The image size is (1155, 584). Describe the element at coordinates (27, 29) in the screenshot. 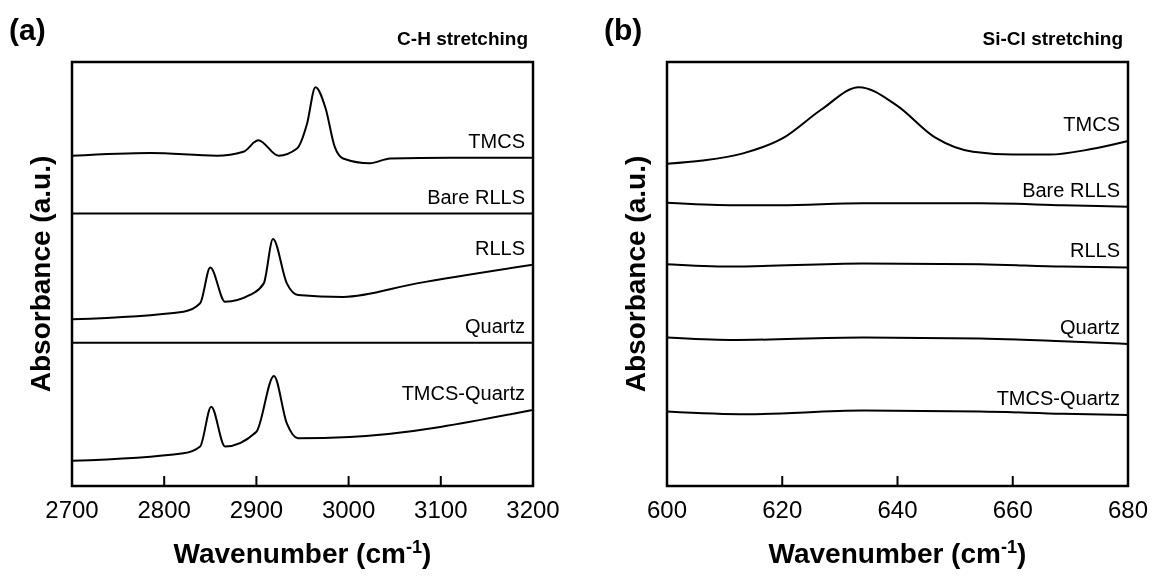

I see `text: (a)` at that location.